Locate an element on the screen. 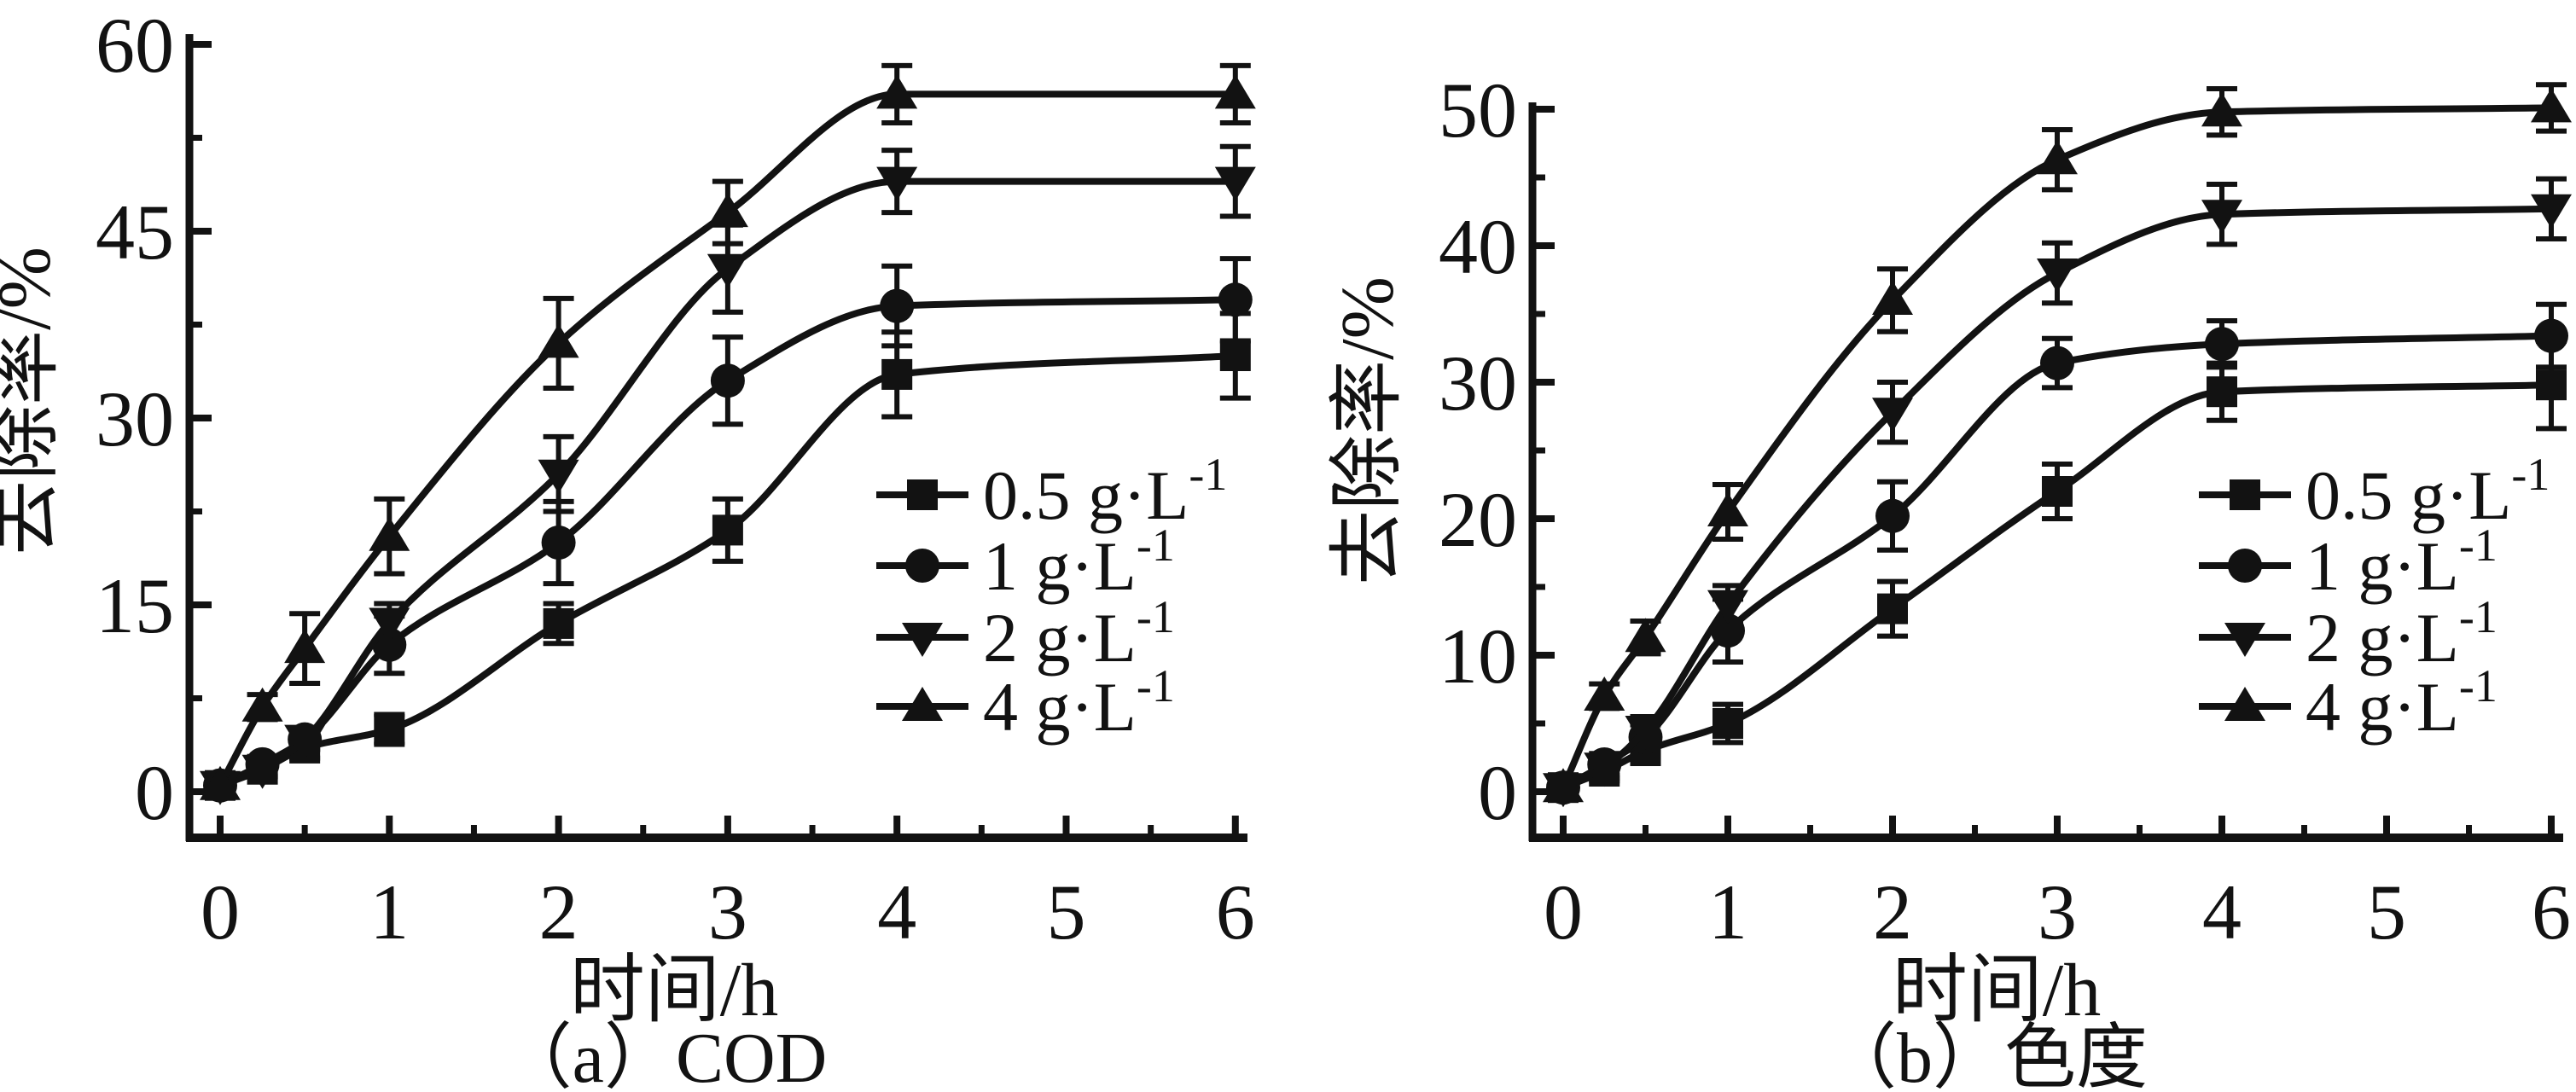 This screenshot has width=2576, height=1092. x-tick-label: 5 is located at coordinates (1066, 912).